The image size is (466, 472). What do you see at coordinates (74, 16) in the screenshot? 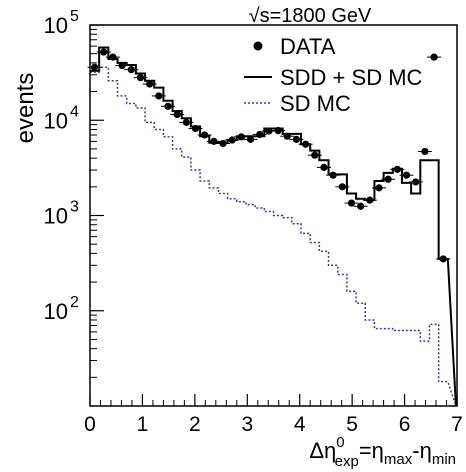
I see `y-tick-exponent: 5` at bounding box center [74, 16].